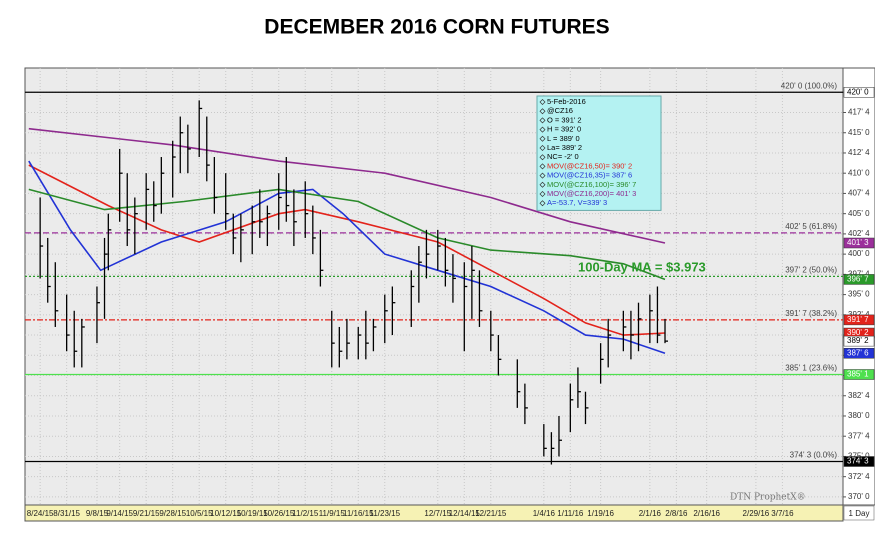 Image resolution: width=875 pixels, height=538 pixels. I want to click on x-tick-label: 10/12/15, so click(226, 513).